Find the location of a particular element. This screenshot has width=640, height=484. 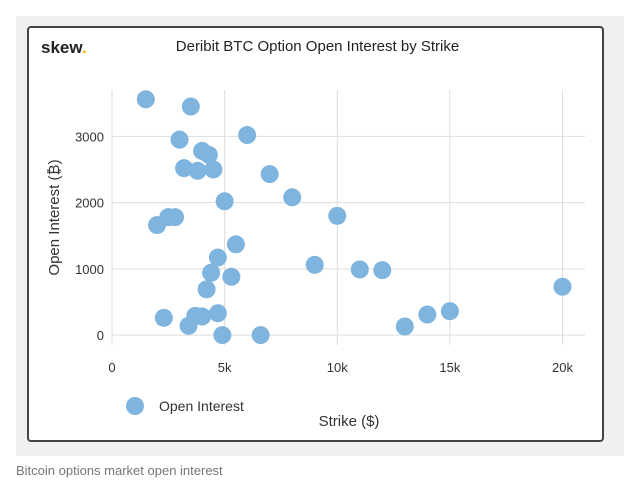

x-tick-label: 0 is located at coordinates (111, 367).